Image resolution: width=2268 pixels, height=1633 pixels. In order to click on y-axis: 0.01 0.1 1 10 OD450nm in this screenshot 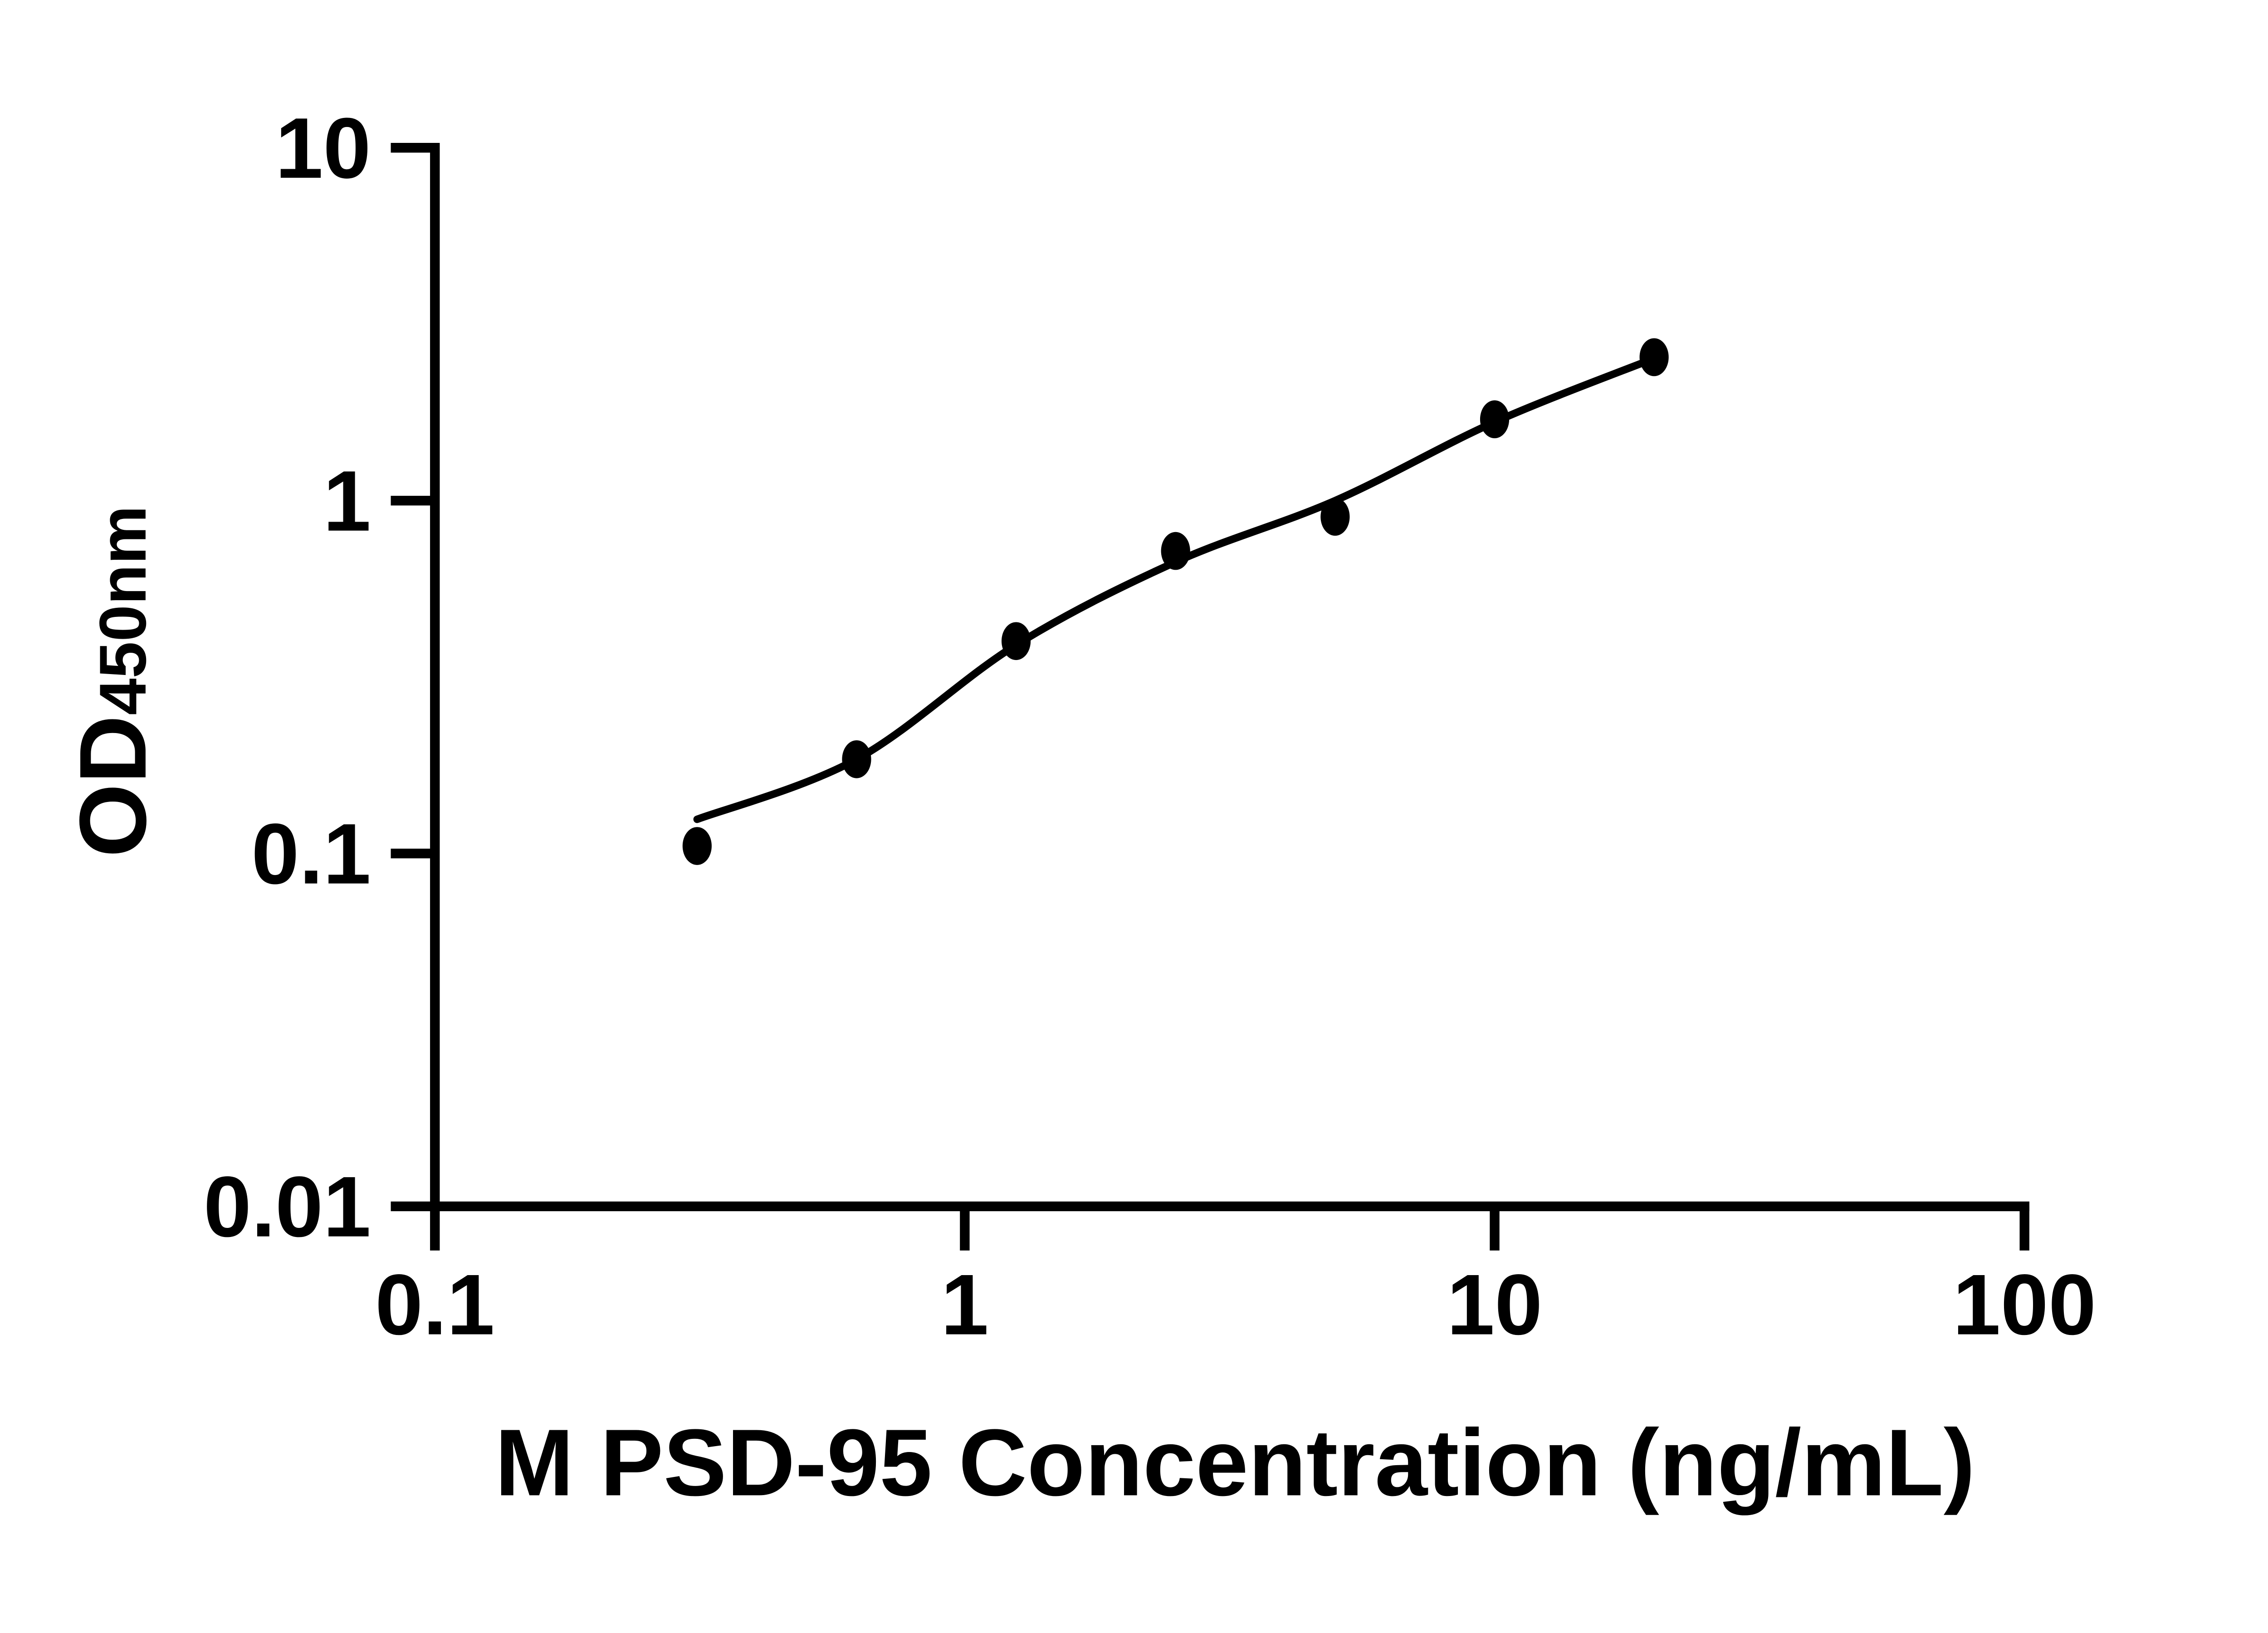, I will do `click(250, 677)`.